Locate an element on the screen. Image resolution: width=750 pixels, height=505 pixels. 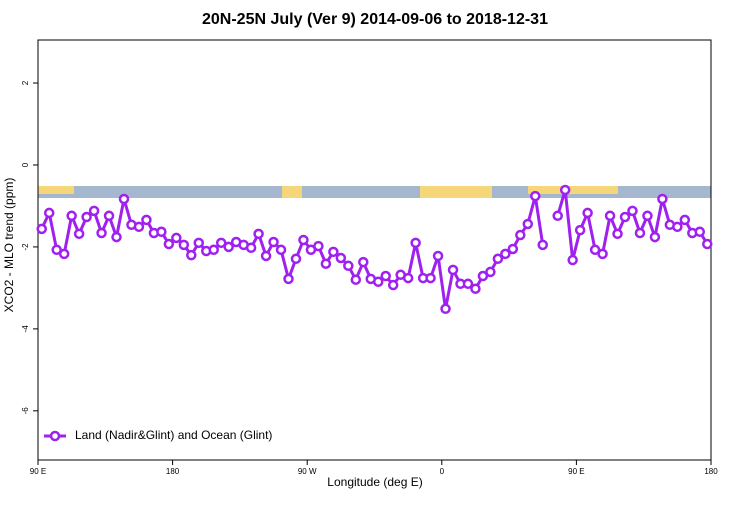
y-tick-label: -6 is located at coordinates (25, 411).